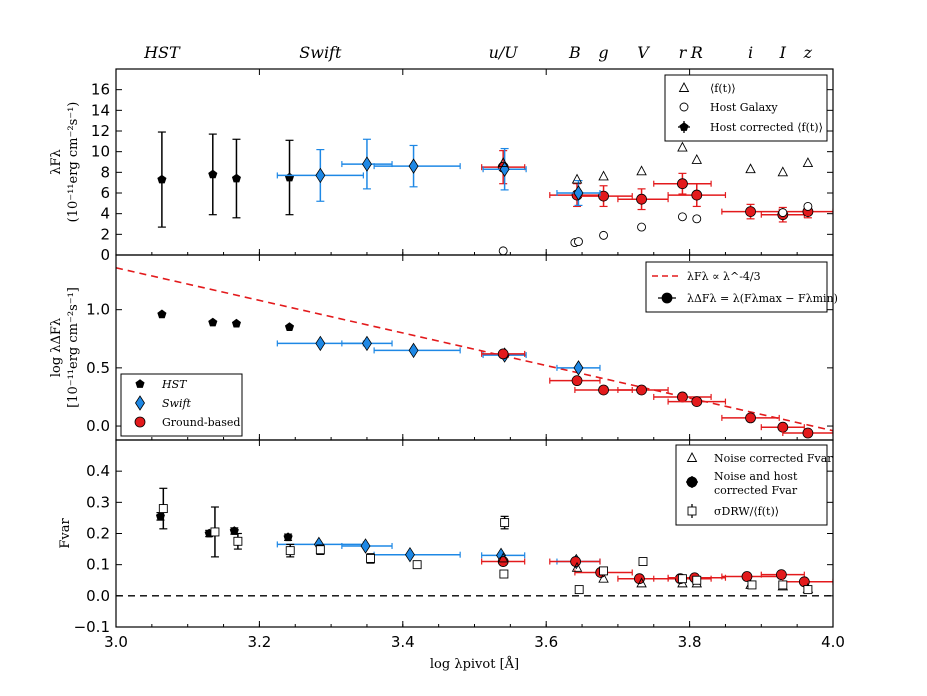 The height and width of the screenshot is (696, 927). What do you see at coordinates (105, 193) in the screenshot?
I see `y-tick-label: 6` at bounding box center [105, 193].